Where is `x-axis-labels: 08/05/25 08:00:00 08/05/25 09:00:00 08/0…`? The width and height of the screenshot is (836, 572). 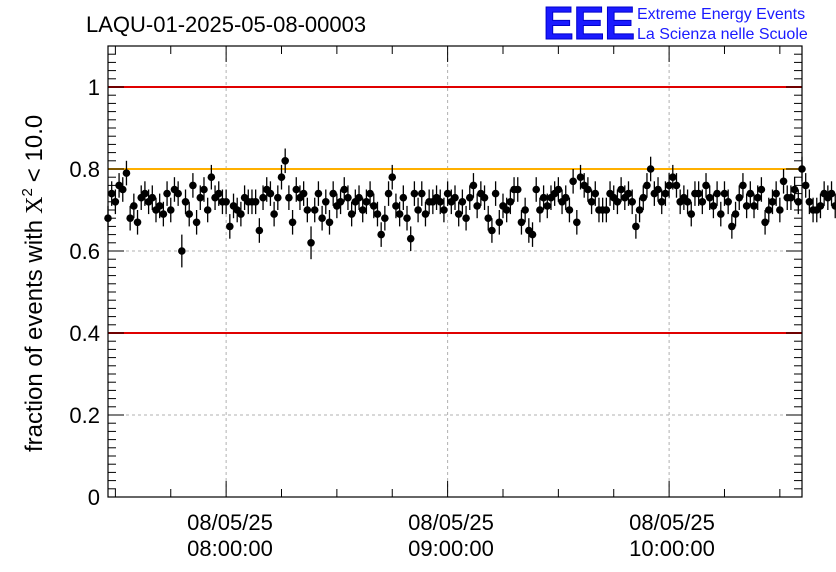 x-axis-labels: 08/05/25 08:00:00 08/05/25 09:00:00 08/0… is located at coordinates (451, 535).